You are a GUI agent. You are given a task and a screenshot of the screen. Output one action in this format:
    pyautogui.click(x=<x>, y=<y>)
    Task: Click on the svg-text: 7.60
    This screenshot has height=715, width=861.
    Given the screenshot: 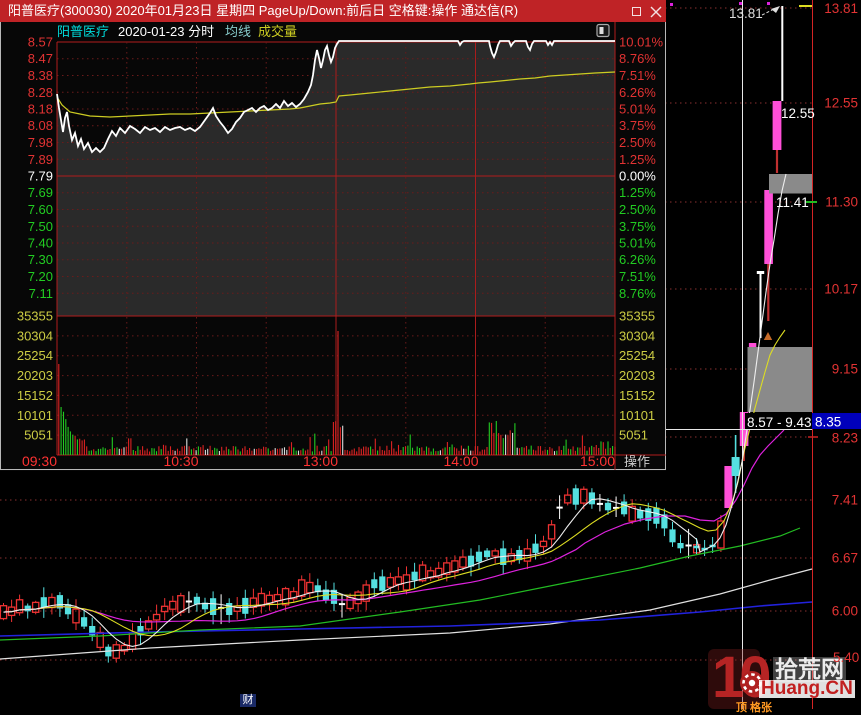 What is the action you would take?
    pyautogui.click(x=40, y=209)
    